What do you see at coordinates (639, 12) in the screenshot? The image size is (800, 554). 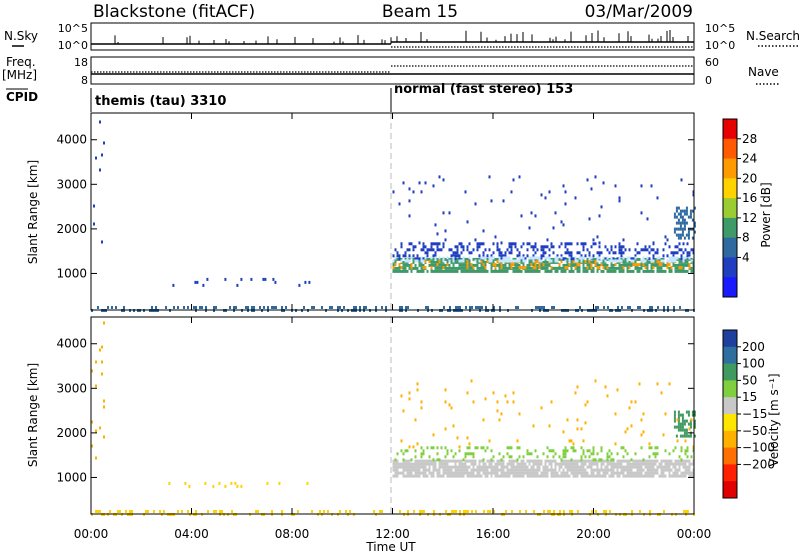 I see `date-label: 03/Mar/2009` at bounding box center [639, 12].